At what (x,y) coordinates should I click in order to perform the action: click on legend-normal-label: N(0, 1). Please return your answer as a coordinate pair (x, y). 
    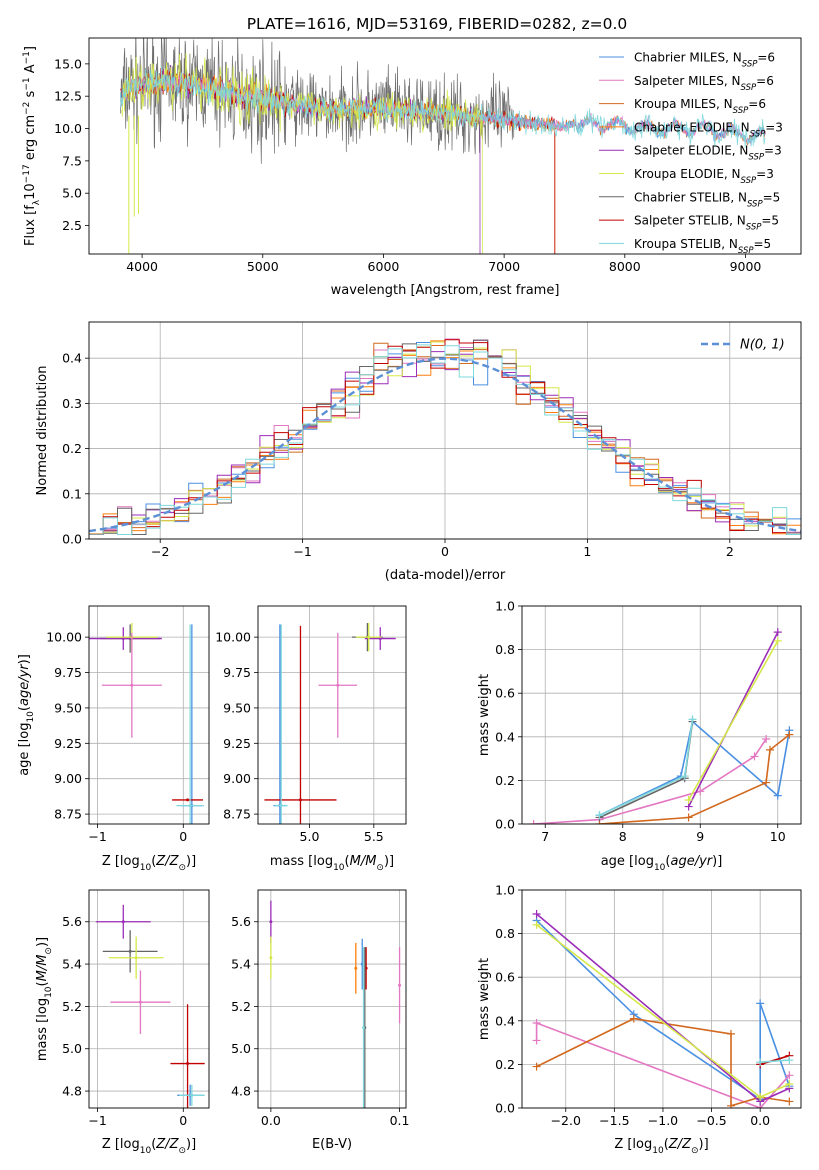
    Looking at the image, I should click on (762, 345).